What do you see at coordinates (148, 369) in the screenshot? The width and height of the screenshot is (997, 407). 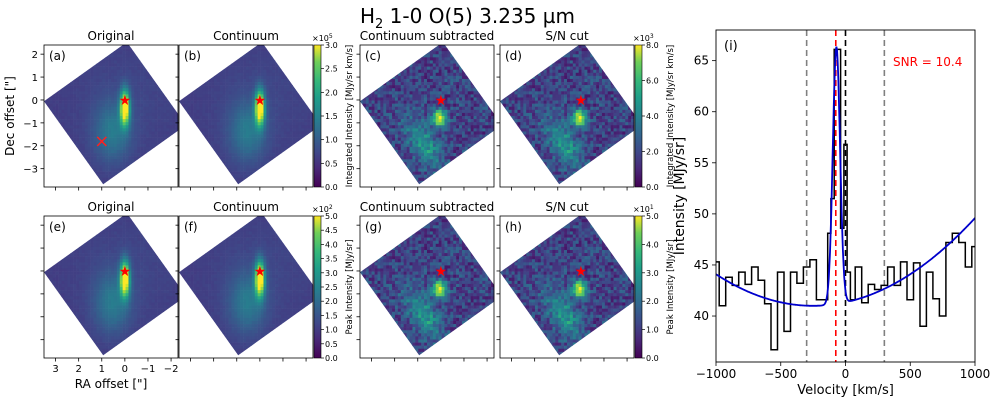 I see `ra-tick-label: −1` at bounding box center [148, 369].